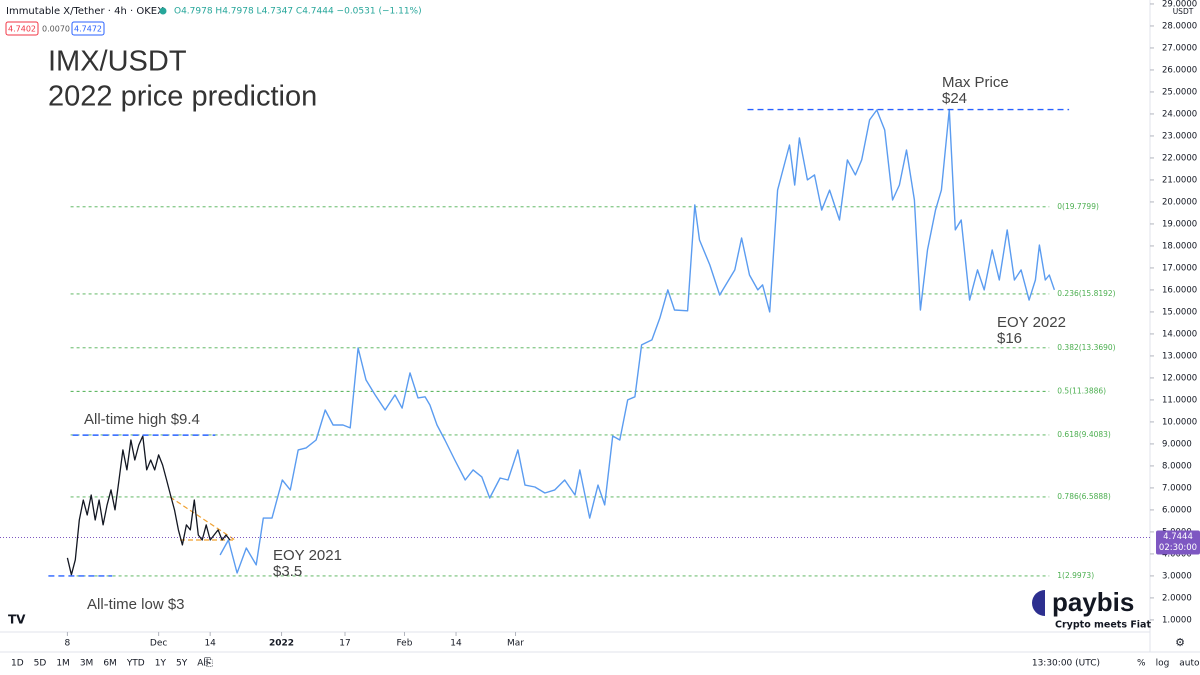  I want to click on option-button: auto, so click(1189, 664).